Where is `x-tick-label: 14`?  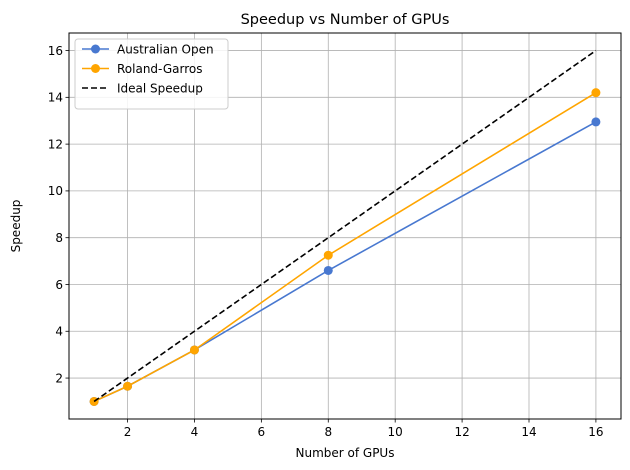 x-tick-label: 14 is located at coordinates (528, 432).